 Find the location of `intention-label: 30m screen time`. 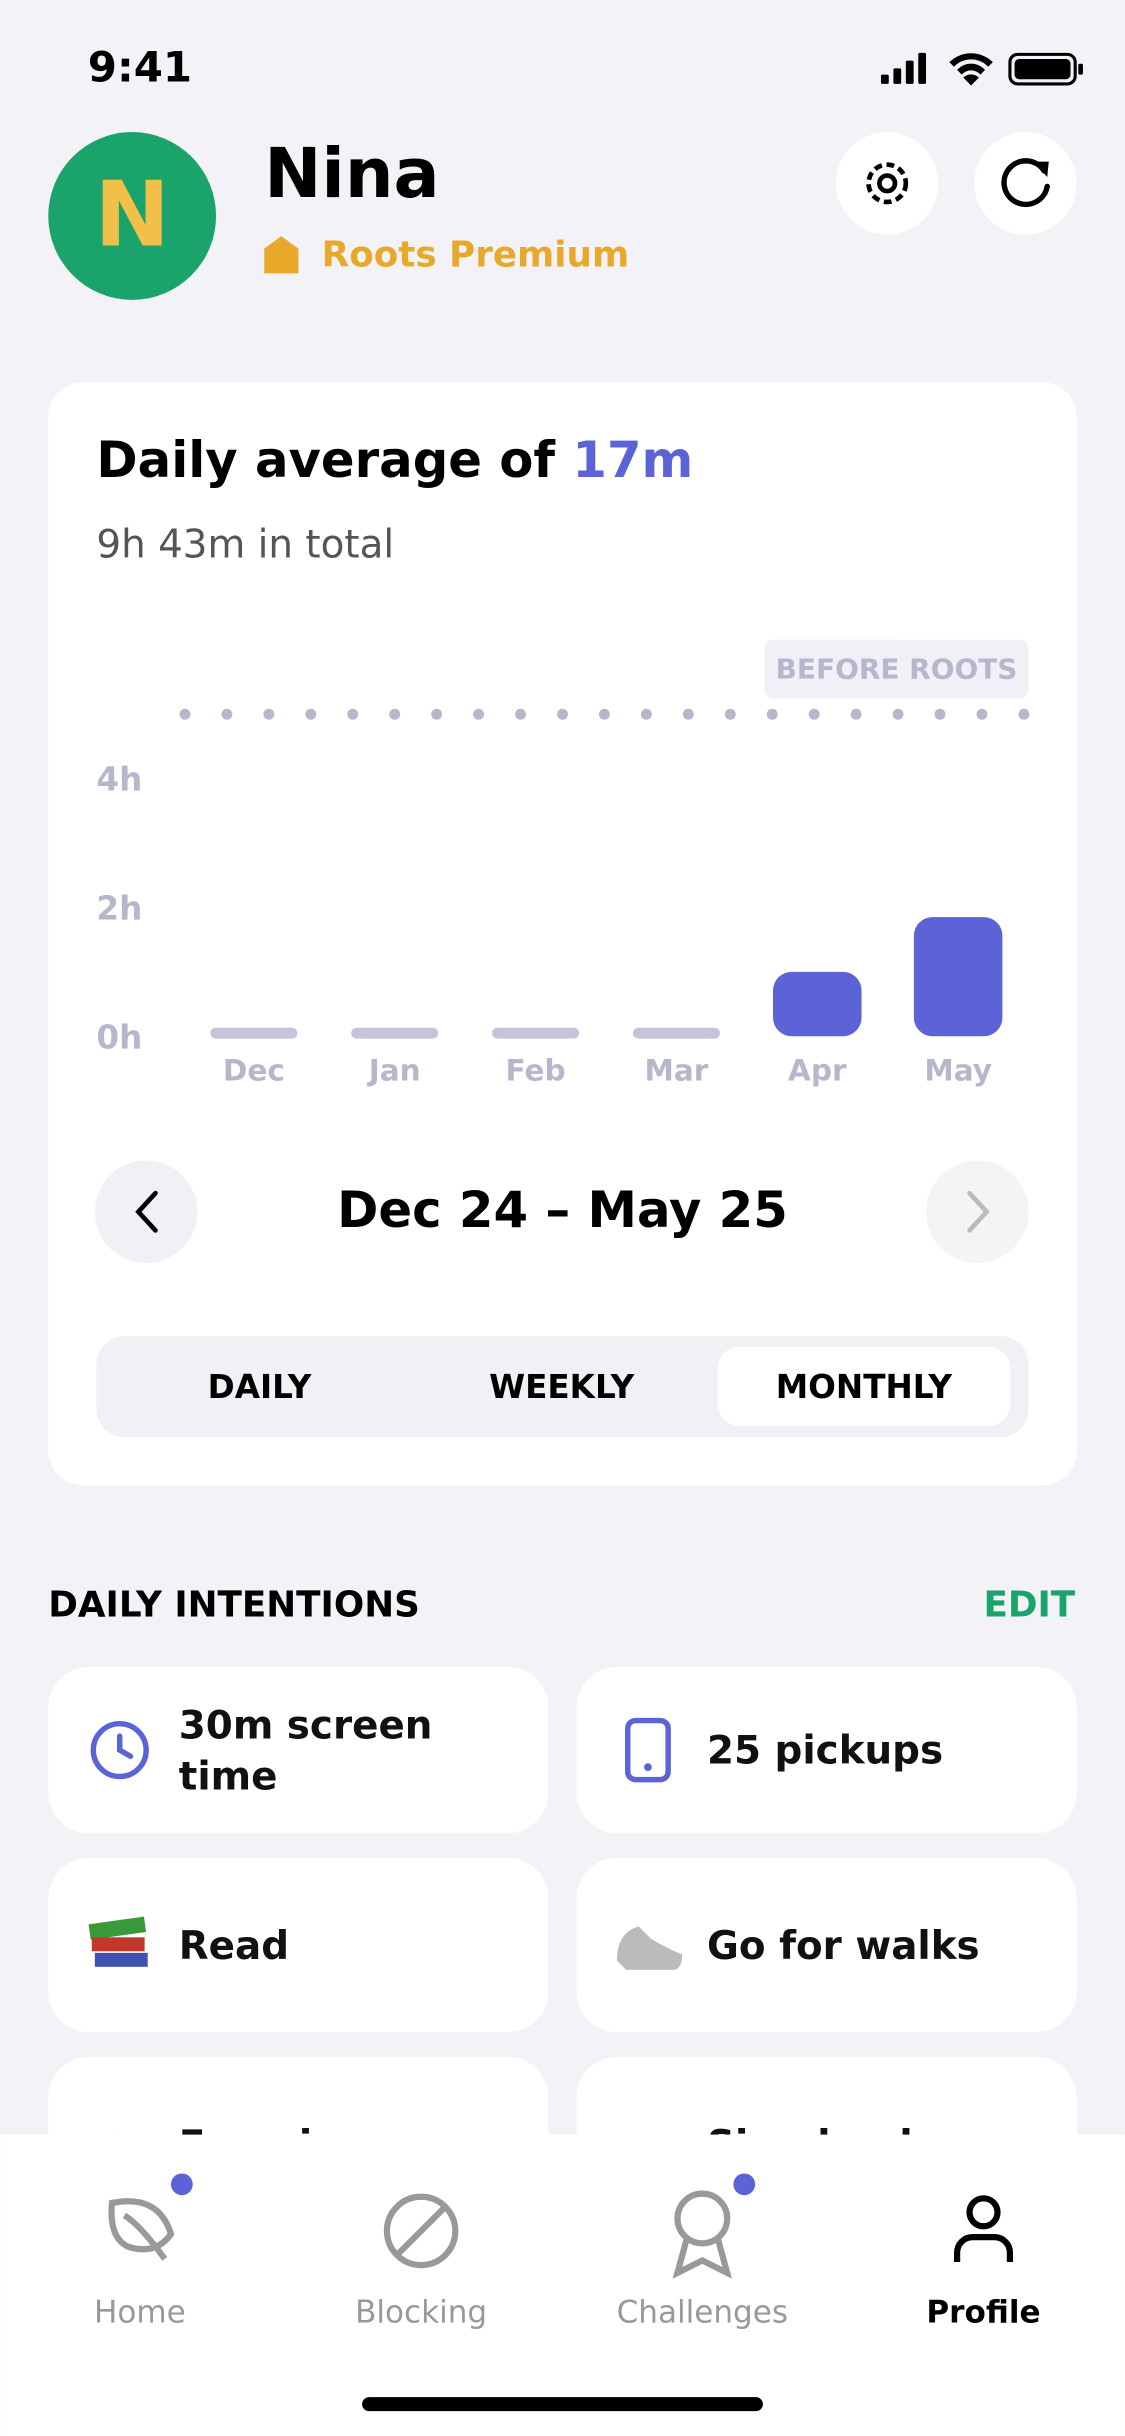

intention-label: 30m screen time is located at coordinates (305, 1750).